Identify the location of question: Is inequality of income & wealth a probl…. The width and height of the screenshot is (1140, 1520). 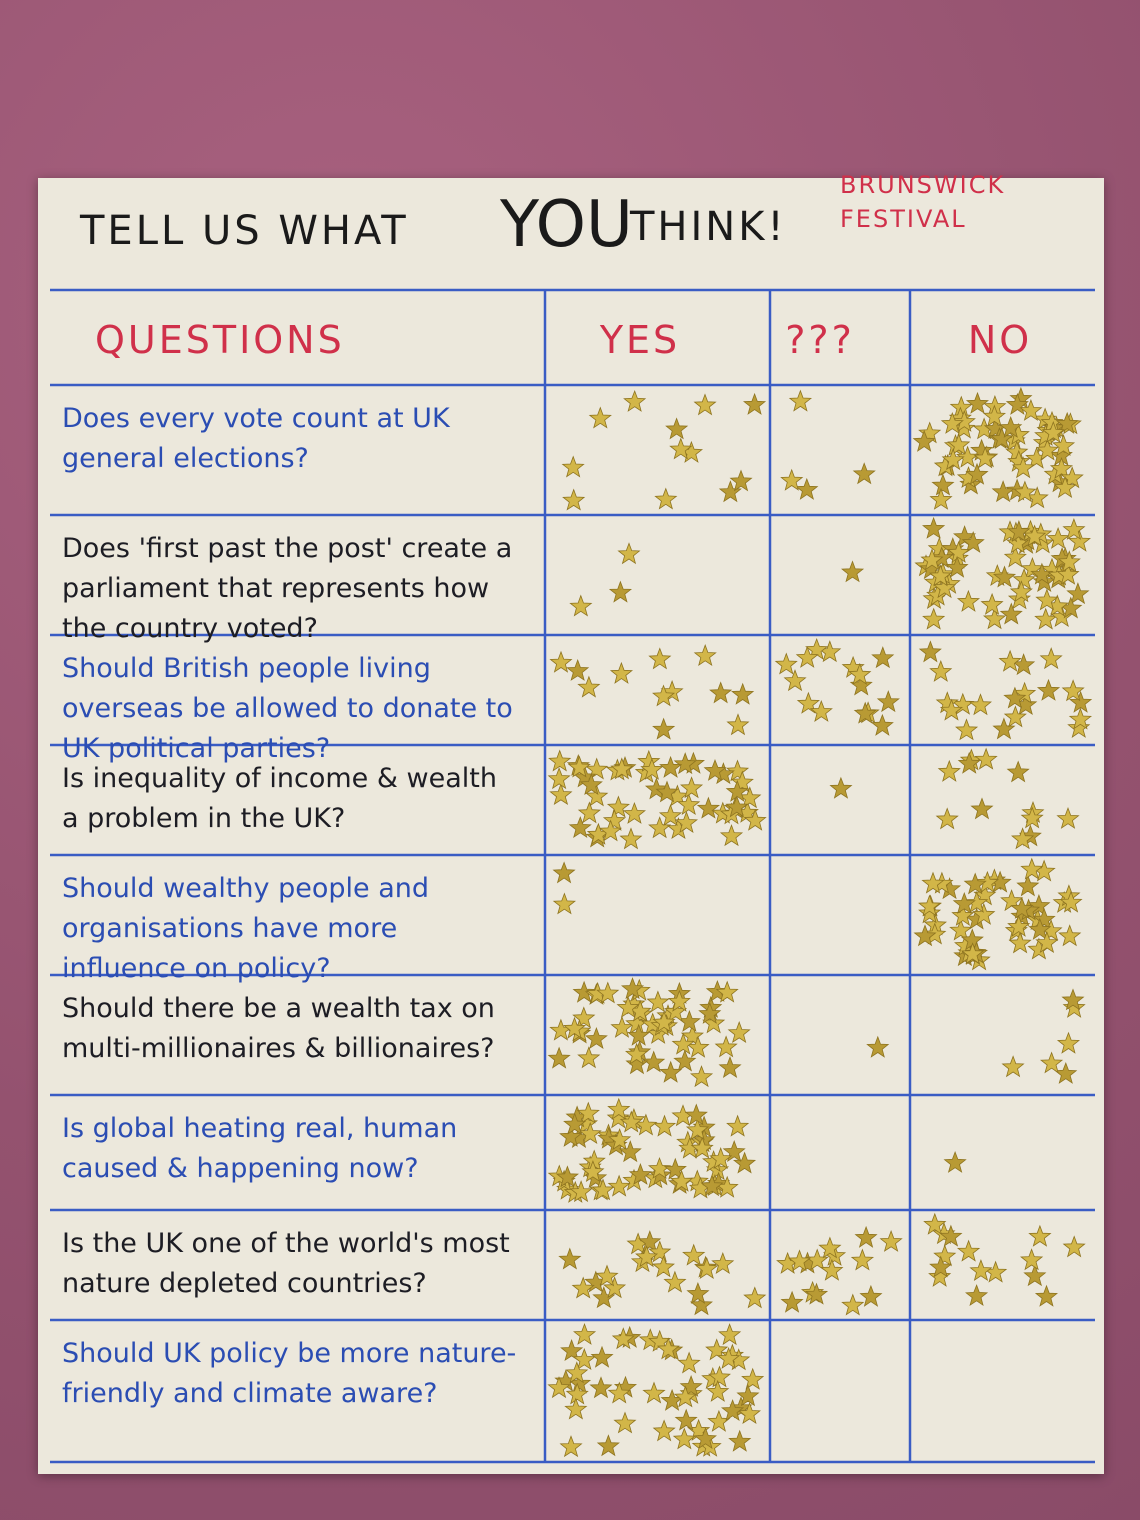
(279, 798).